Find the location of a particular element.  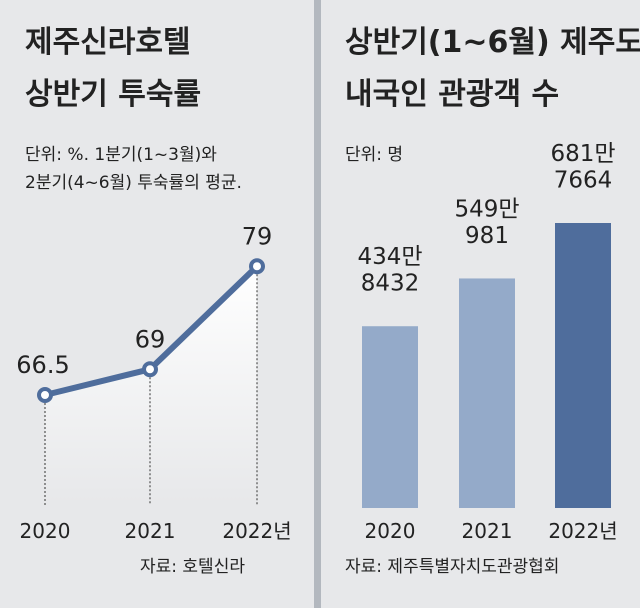

area is located at coordinates (151, 385).